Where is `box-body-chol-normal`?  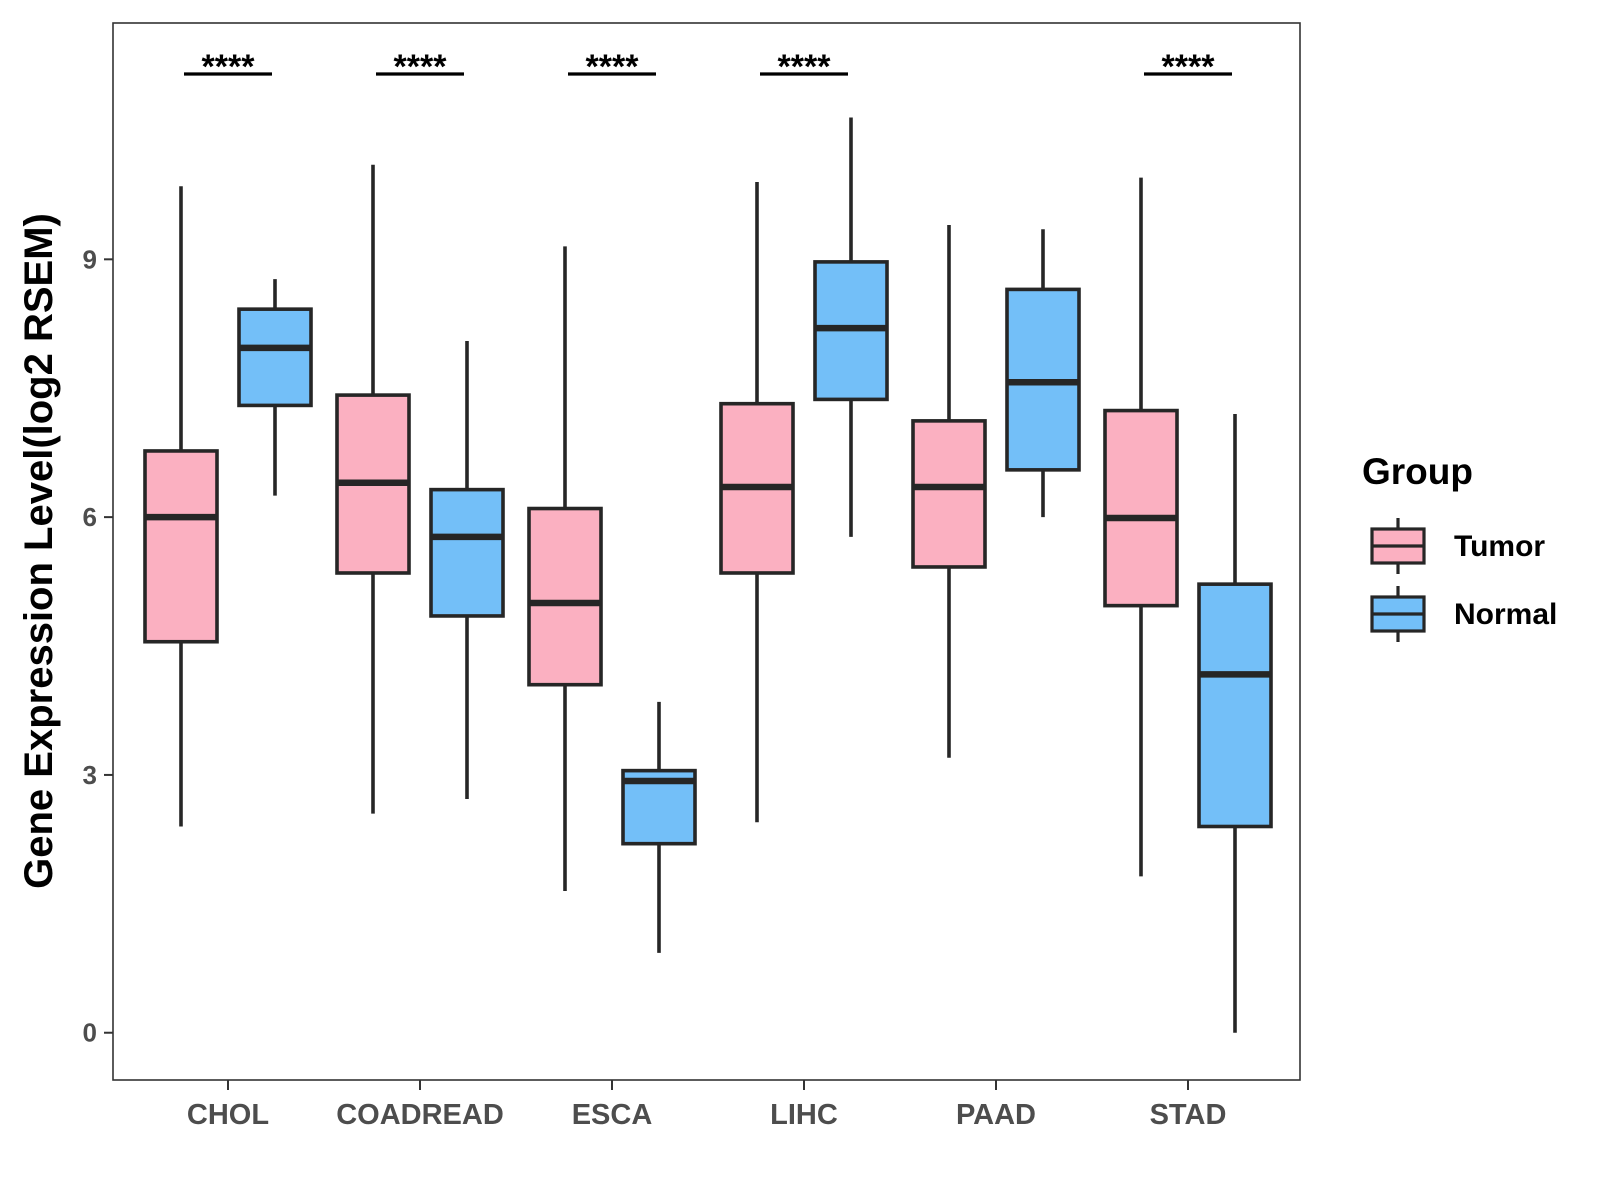
box-body-chol-normal is located at coordinates (275, 357).